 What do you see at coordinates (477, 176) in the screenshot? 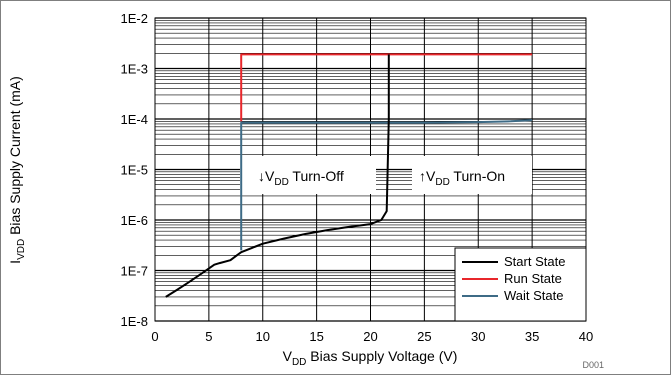
I see `annotation-turn-on-rest: Turn-On` at bounding box center [477, 176].